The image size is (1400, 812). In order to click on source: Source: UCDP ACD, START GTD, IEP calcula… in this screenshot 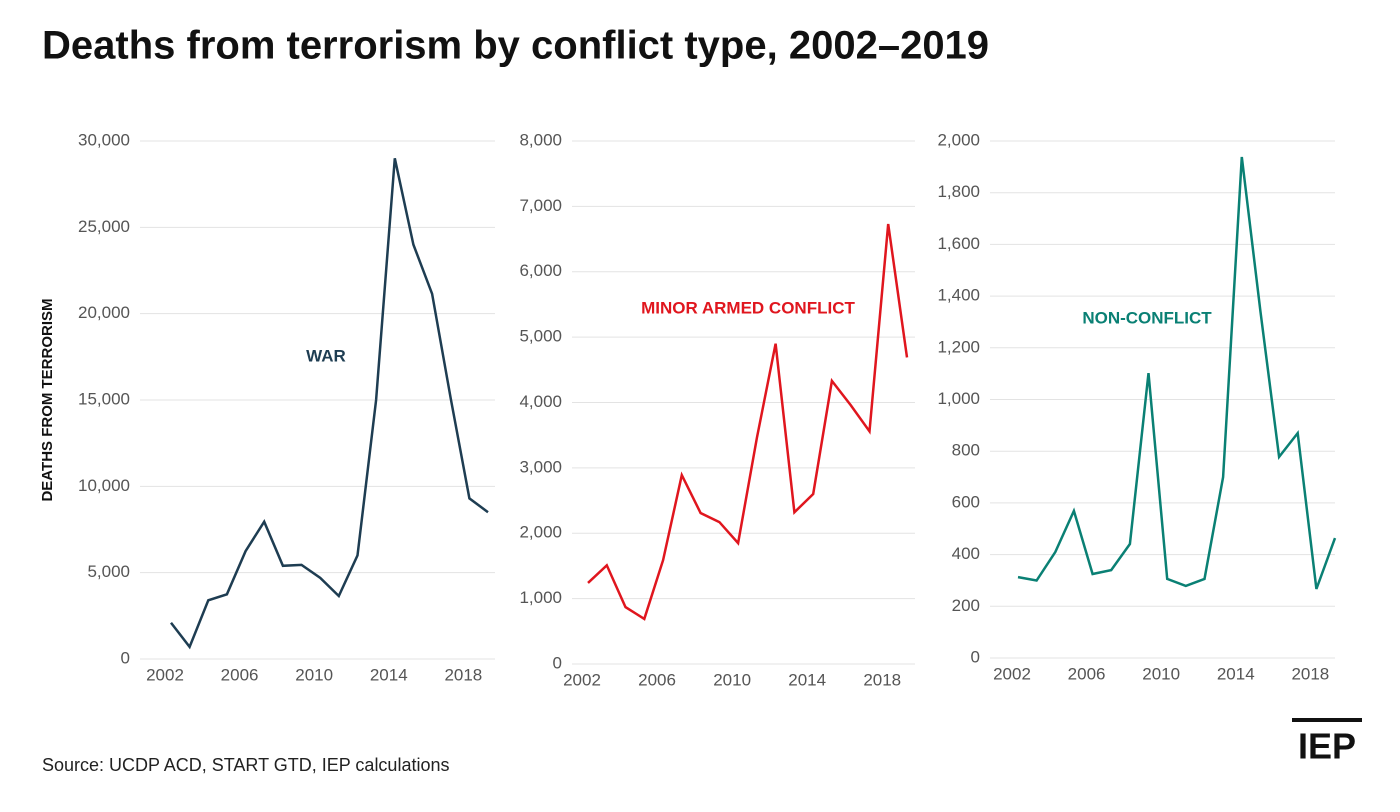, I will do `click(245, 765)`.